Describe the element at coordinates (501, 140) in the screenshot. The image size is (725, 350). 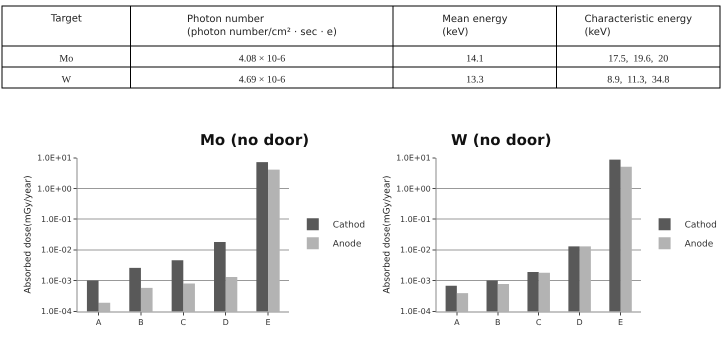
I see `chart-title: W (no door)` at that location.